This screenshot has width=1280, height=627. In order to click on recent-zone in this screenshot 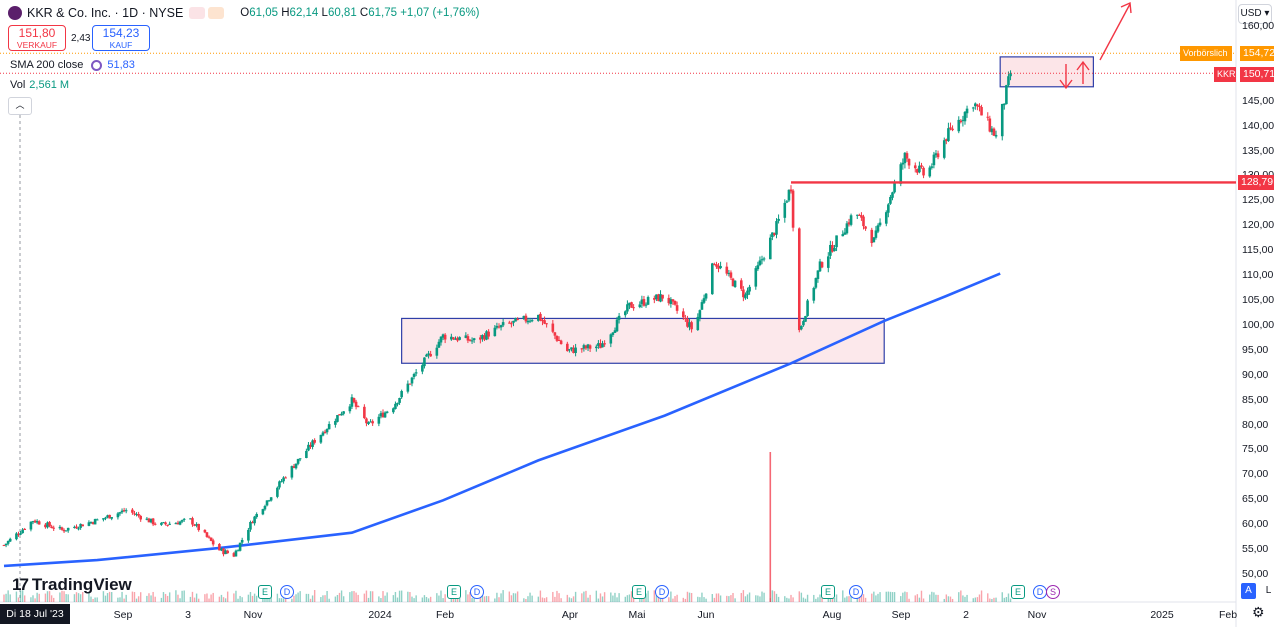, I will do `click(1046, 72)`.